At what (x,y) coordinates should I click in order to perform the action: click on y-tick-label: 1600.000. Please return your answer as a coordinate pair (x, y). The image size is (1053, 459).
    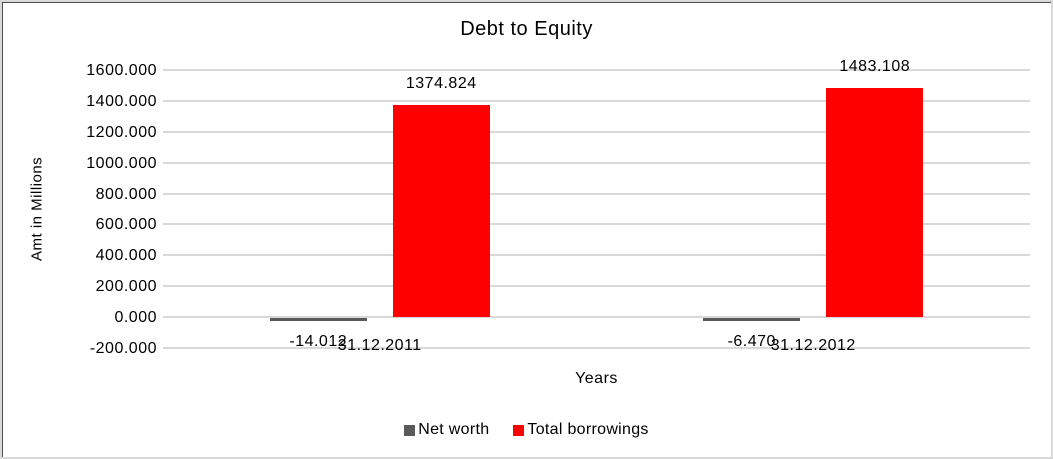
    Looking at the image, I should click on (121, 70).